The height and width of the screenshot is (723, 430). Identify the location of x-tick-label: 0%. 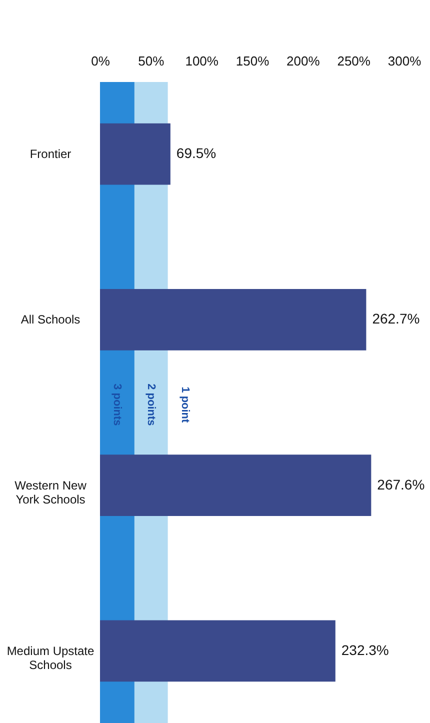
(100, 61).